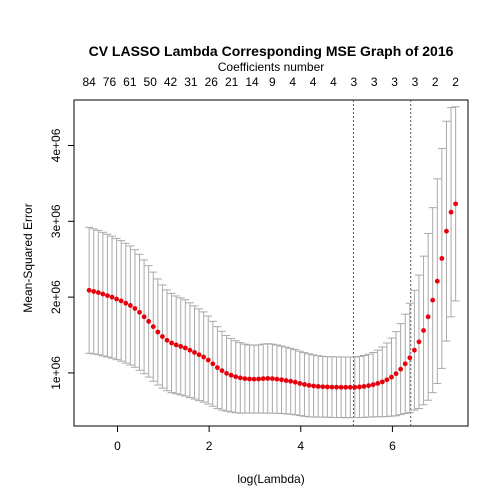 The width and height of the screenshot is (500, 500). What do you see at coordinates (252, 82) in the screenshot?
I see `top-tick-label: 14` at bounding box center [252, 82].